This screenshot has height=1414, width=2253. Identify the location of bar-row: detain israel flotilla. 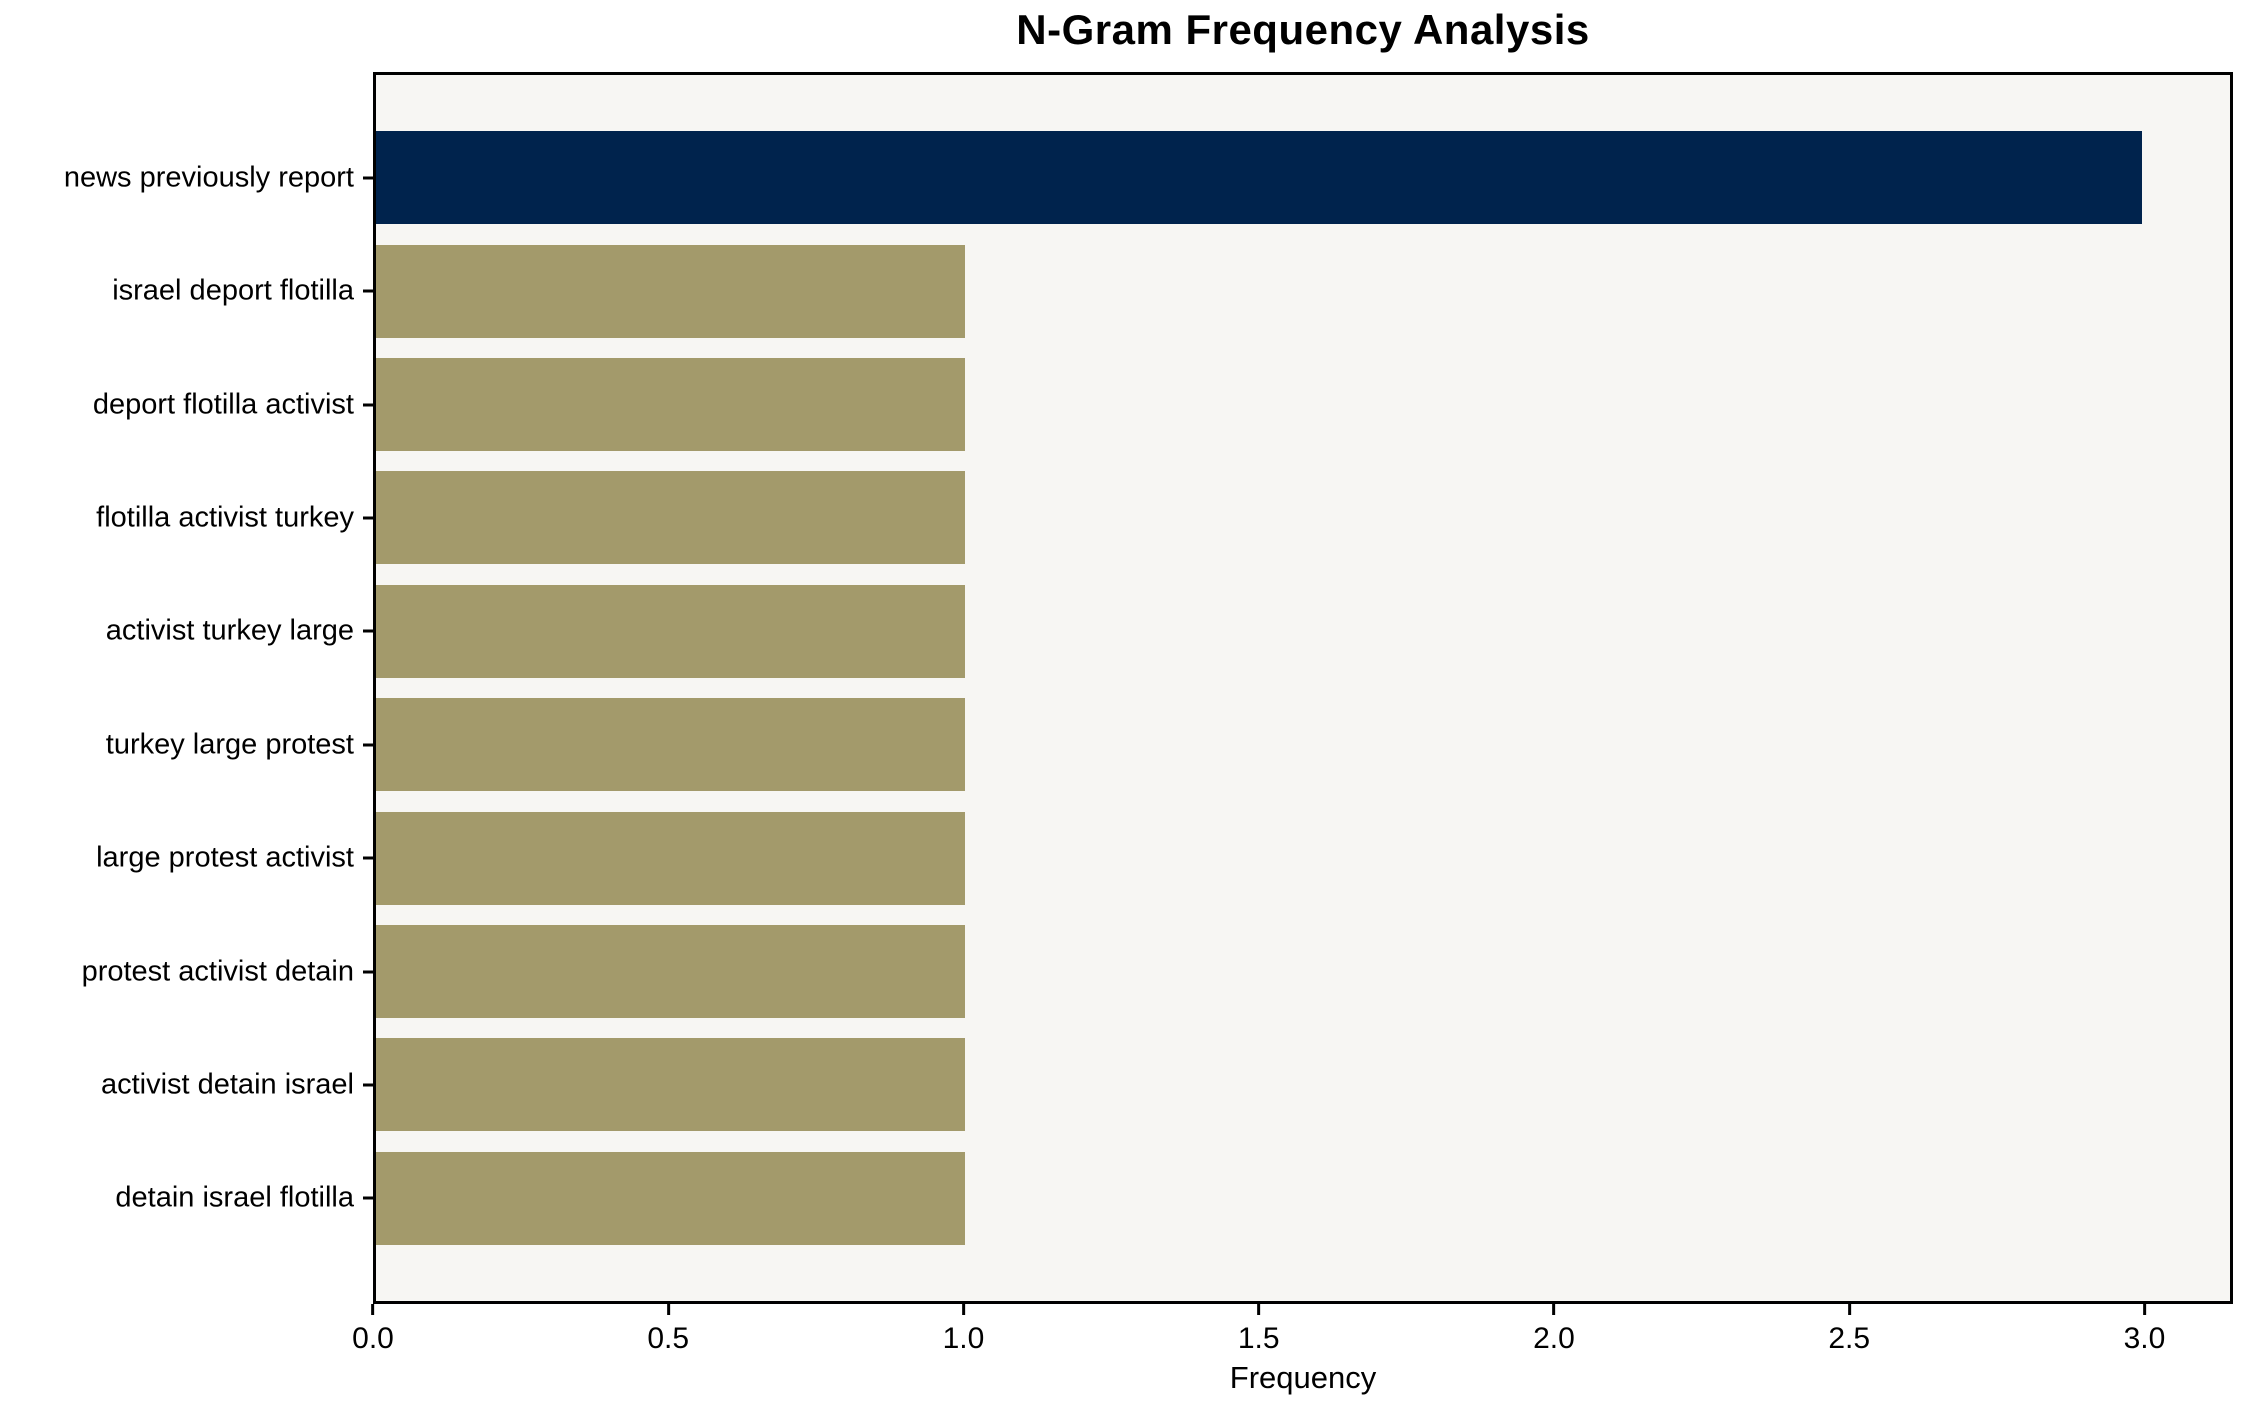
(1172, 1198).